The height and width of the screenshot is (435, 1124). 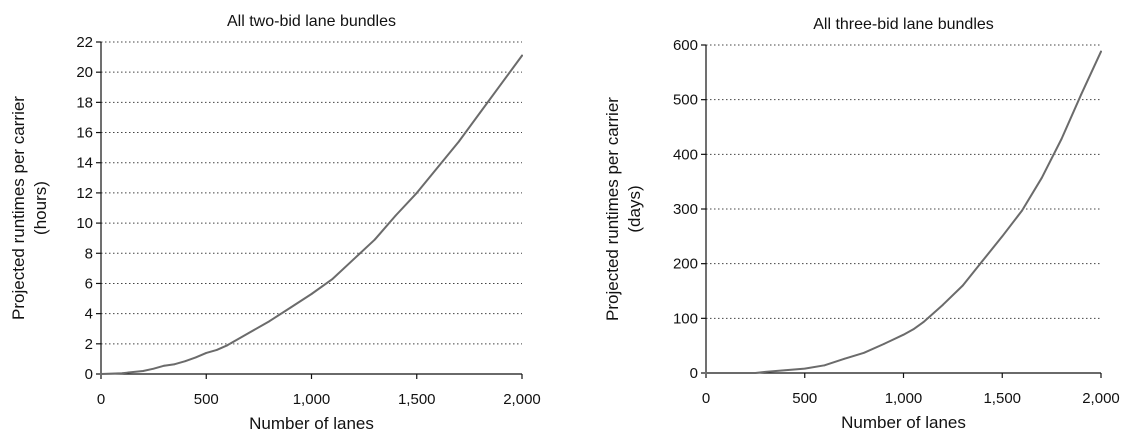 What do you see at coordinates (84, 72) in the screenshot?
I see `y-tick-label: 20` at bounding box center [84, 72].